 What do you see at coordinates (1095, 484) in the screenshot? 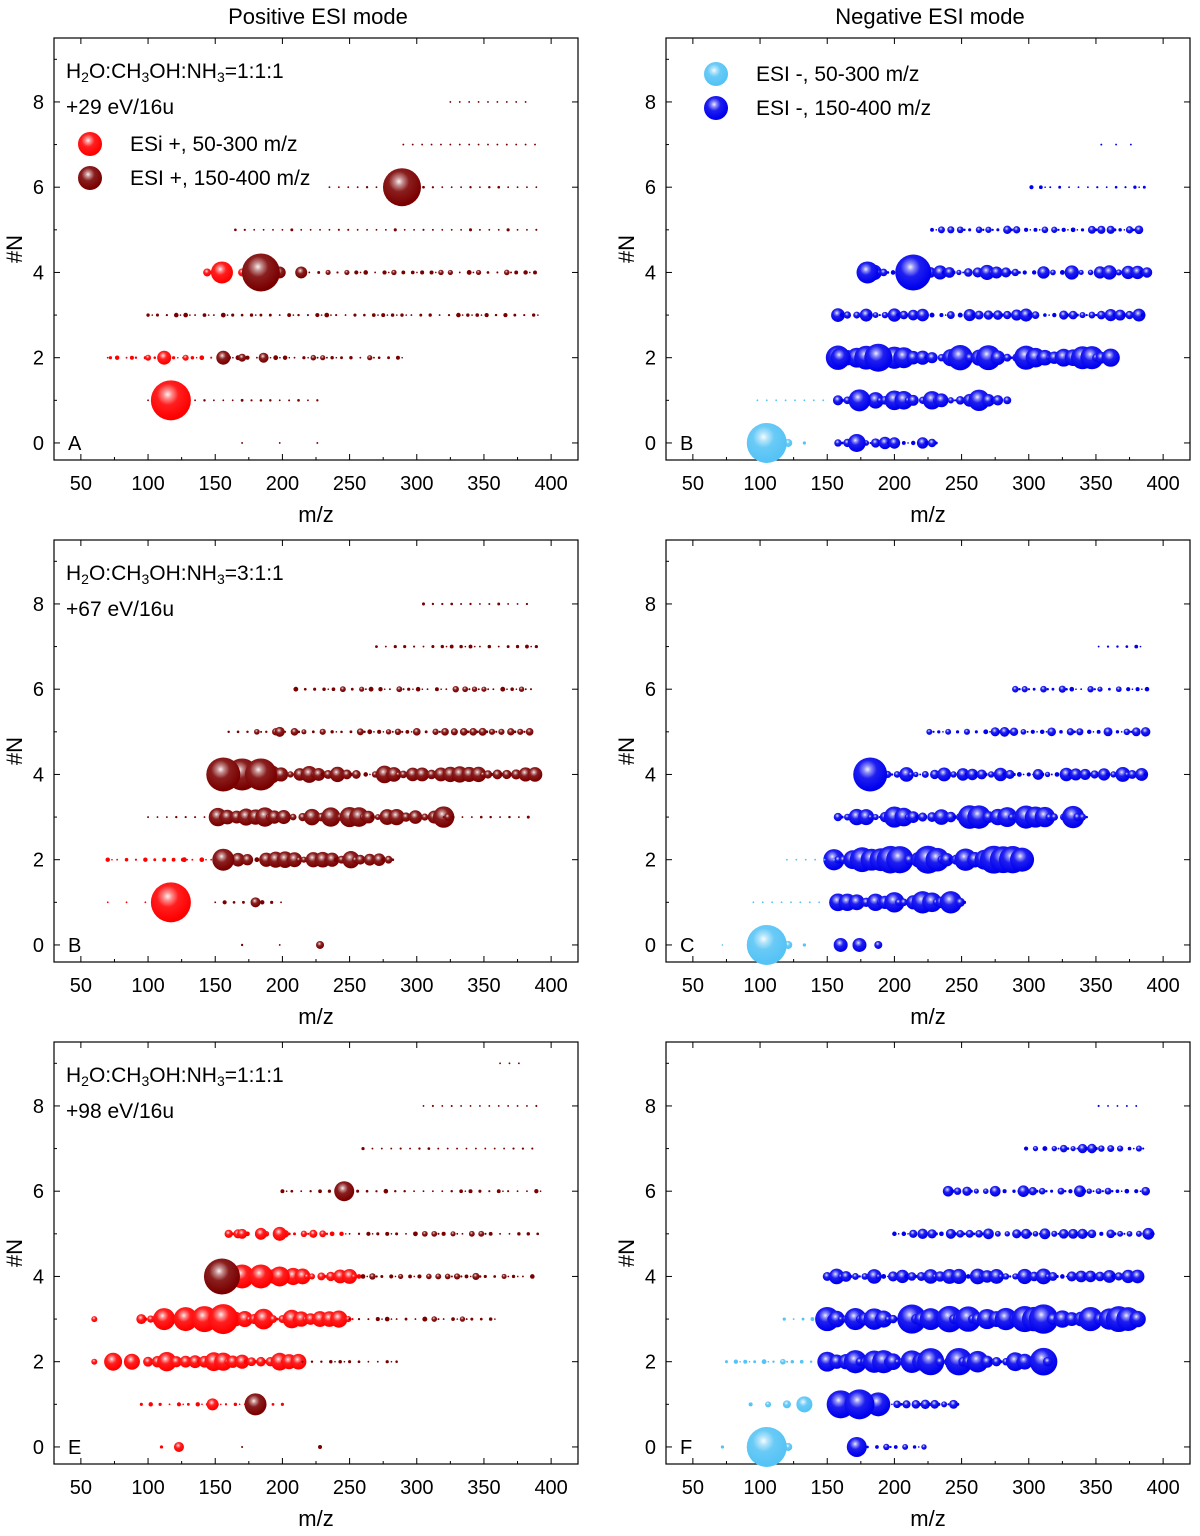
I see `x-tick-label: 350` at bounding box center [1095, 484].